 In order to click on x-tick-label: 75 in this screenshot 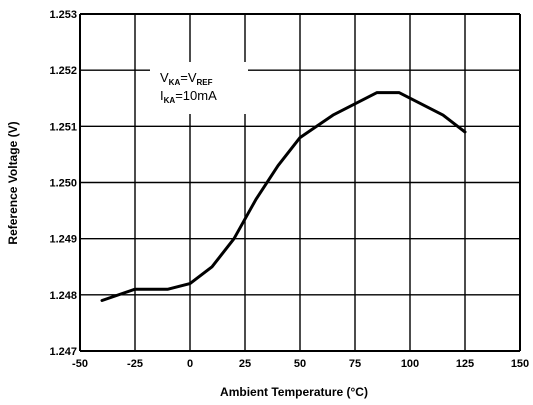, I will do `click(355, 364)`.